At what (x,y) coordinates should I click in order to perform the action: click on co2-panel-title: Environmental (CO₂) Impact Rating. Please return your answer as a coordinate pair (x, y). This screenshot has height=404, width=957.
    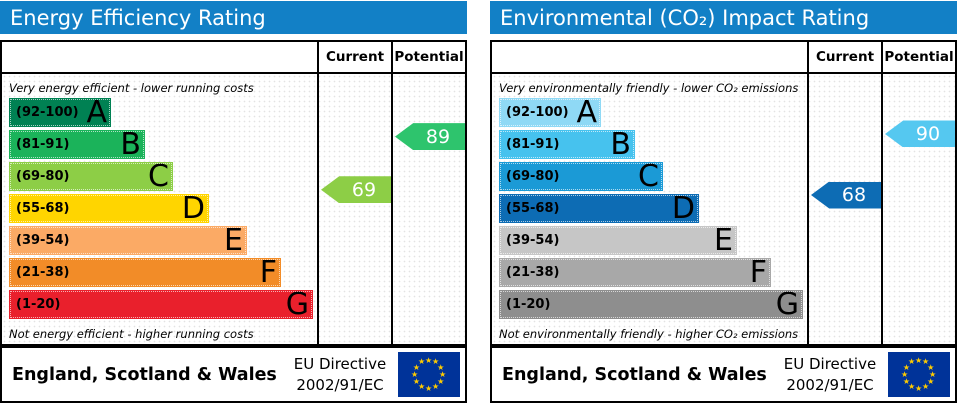
    Looking at the image, I should click on (723, 17).